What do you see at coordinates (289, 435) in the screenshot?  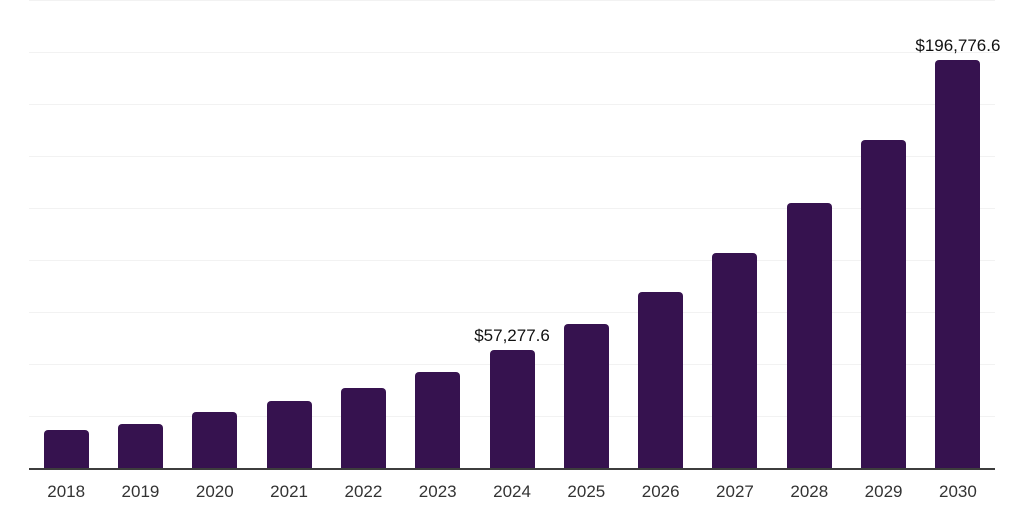 I see `bar-2021` at bounding box center [289, 435].